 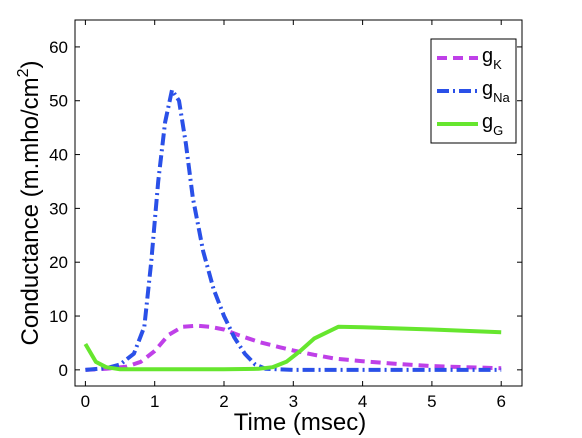 I want to click on legend-entry-g: gG, so click(x=492, y=124).